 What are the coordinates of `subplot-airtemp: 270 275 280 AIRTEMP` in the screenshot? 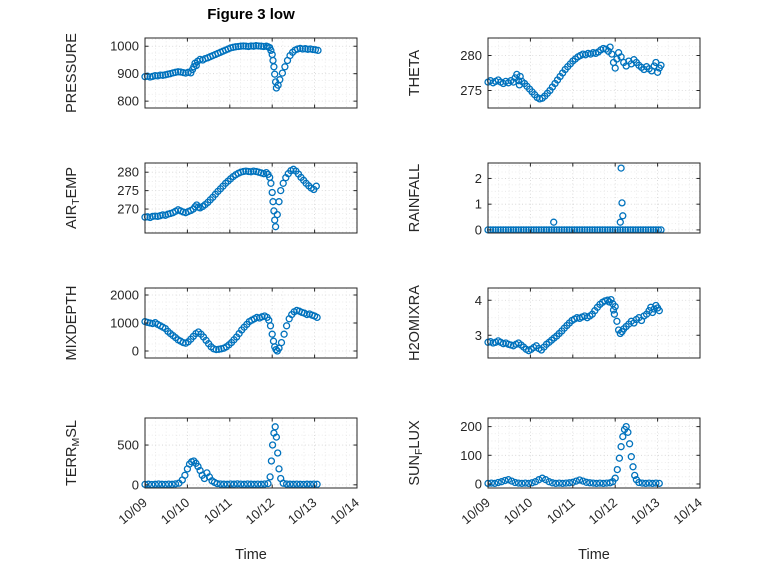 It's located at (215, 198).